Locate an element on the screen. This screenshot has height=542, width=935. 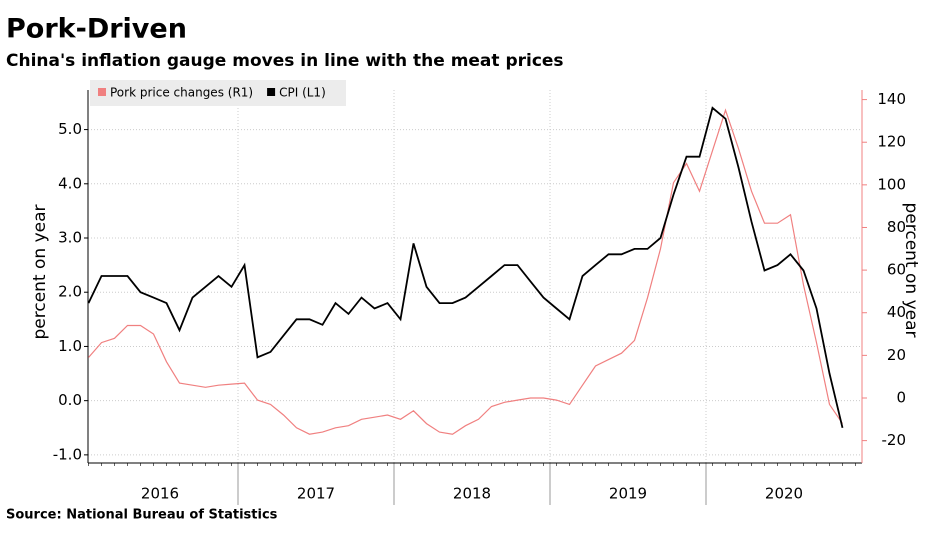
y2-tick-label: 80 is located at coordinates (896, 227).